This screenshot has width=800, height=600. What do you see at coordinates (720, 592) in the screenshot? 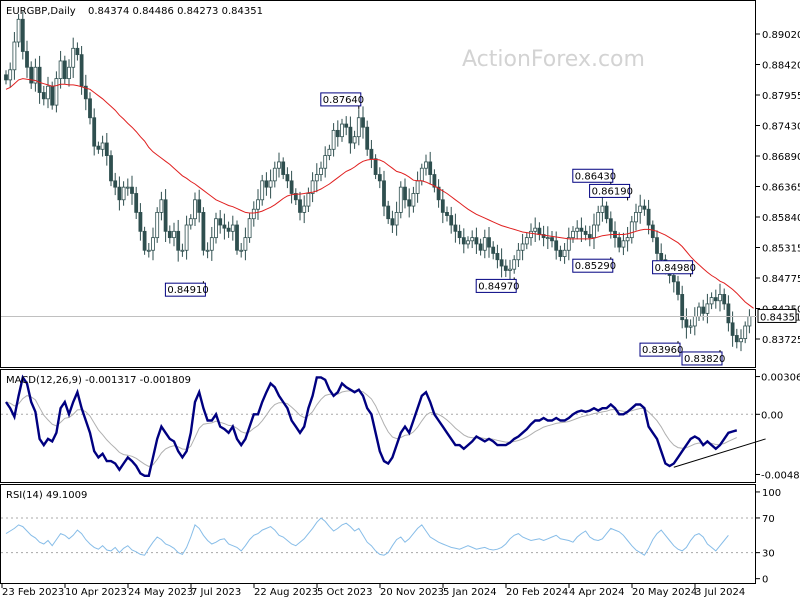
I see `x-tick-label: 3 Jul 2024` at bounding box center [720, 592].